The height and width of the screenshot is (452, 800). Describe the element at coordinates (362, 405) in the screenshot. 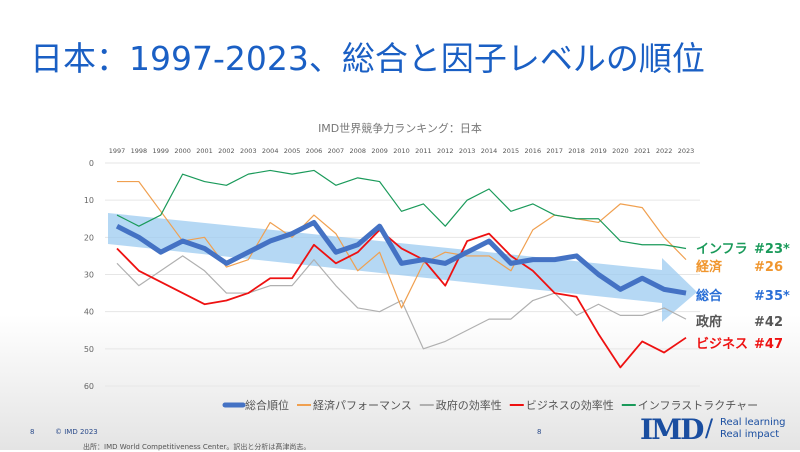

I see `legend-label: 経済パフォーマンス` at that location.